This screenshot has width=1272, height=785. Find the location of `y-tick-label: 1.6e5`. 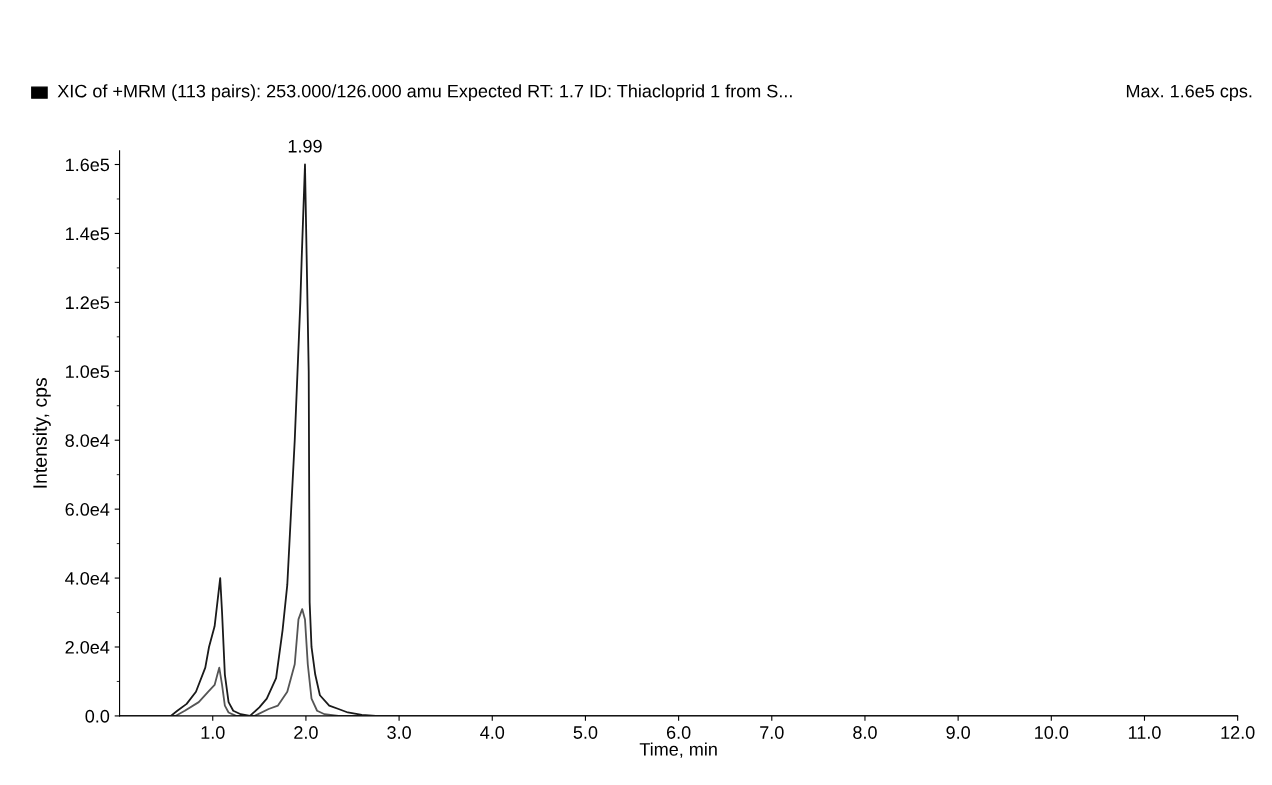

y-tick-label: 1.6e5 is located at coordinates (88, 165).